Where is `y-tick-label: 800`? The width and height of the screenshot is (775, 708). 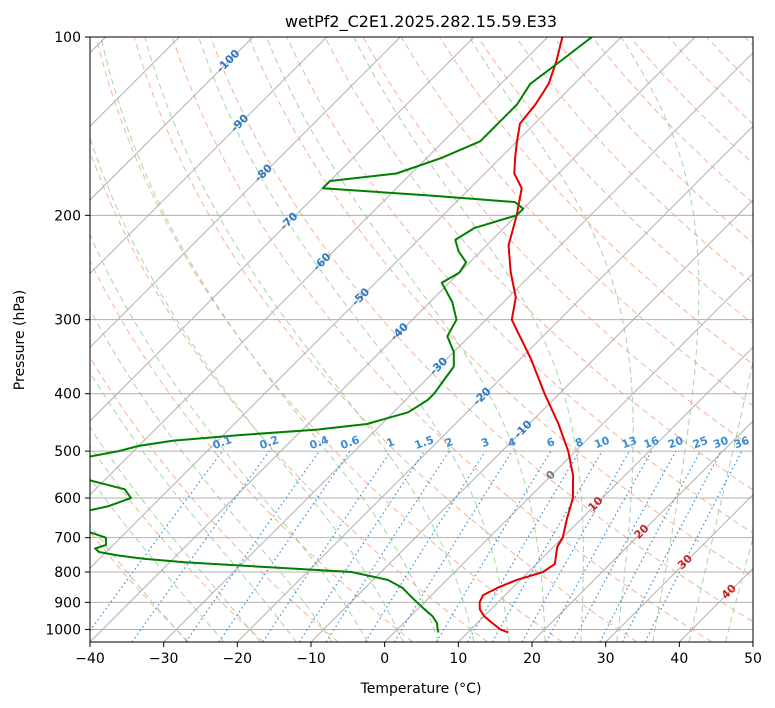 y-tick-label: 800 is located at coordinates (67, 573).